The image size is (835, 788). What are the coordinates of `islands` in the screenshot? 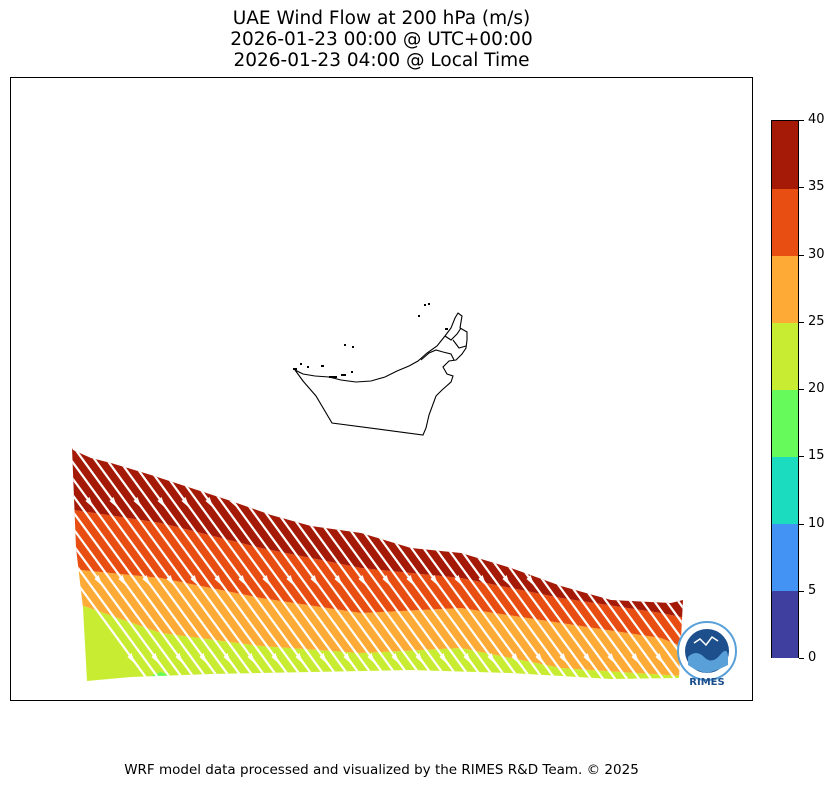 It's located at (370, 340).